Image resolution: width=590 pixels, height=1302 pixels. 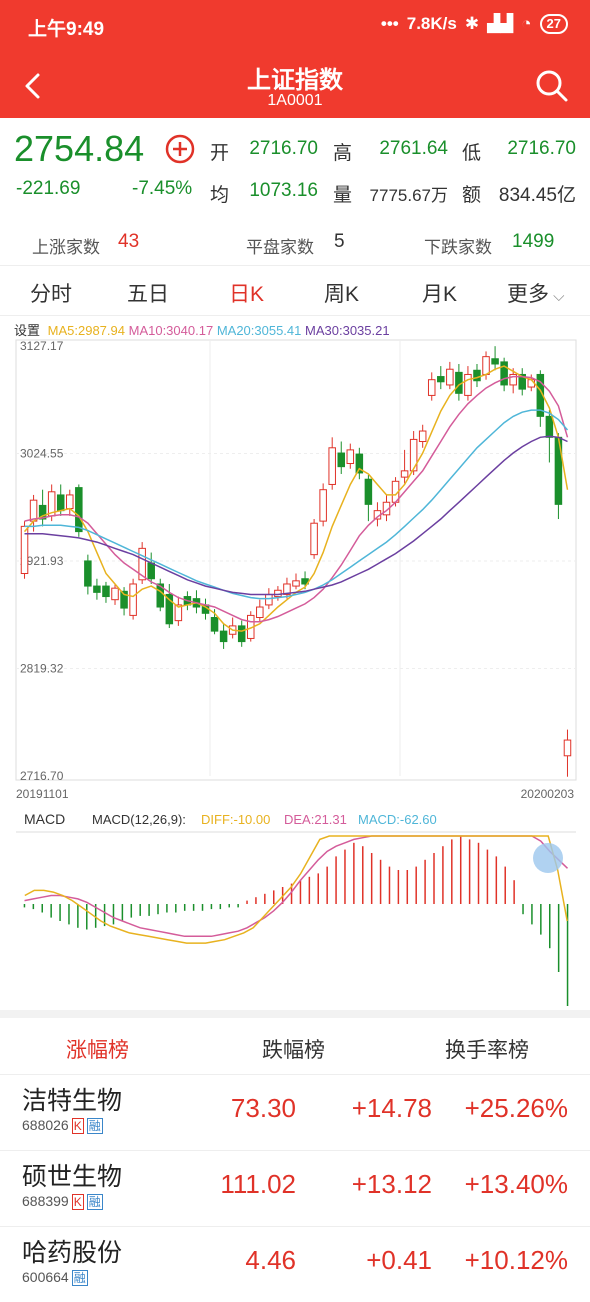 What do you see at coordinates (263, 1108) in the screenshot?
I see `stock-price: 73.30` at bounding box center [263, 1108].